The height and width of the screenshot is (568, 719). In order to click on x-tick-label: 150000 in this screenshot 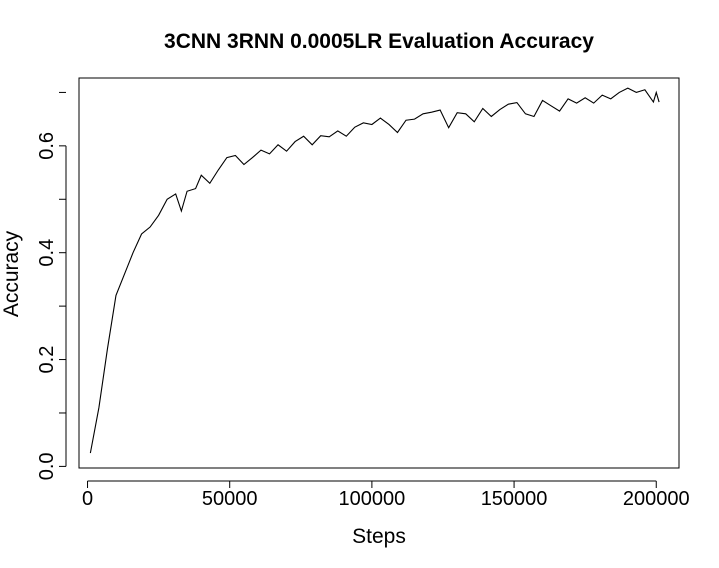, I will do `click(514, 499)`.